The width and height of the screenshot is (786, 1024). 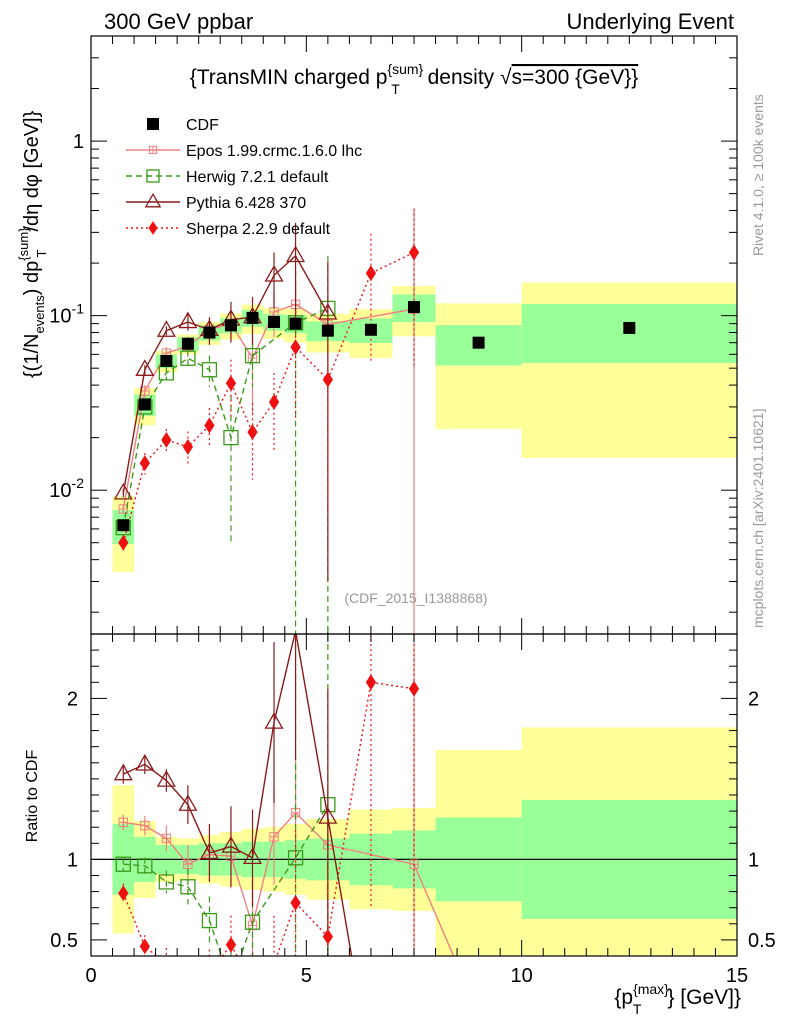 I want to click on ylabel-e: T, so click(x=41, y=254).